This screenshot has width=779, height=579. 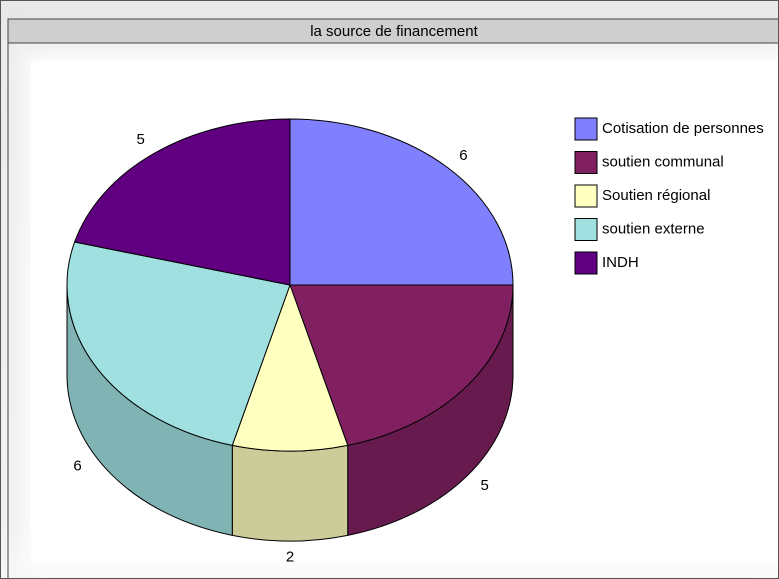 I want to click on pie-slice-side, so click(x=290, y=493).